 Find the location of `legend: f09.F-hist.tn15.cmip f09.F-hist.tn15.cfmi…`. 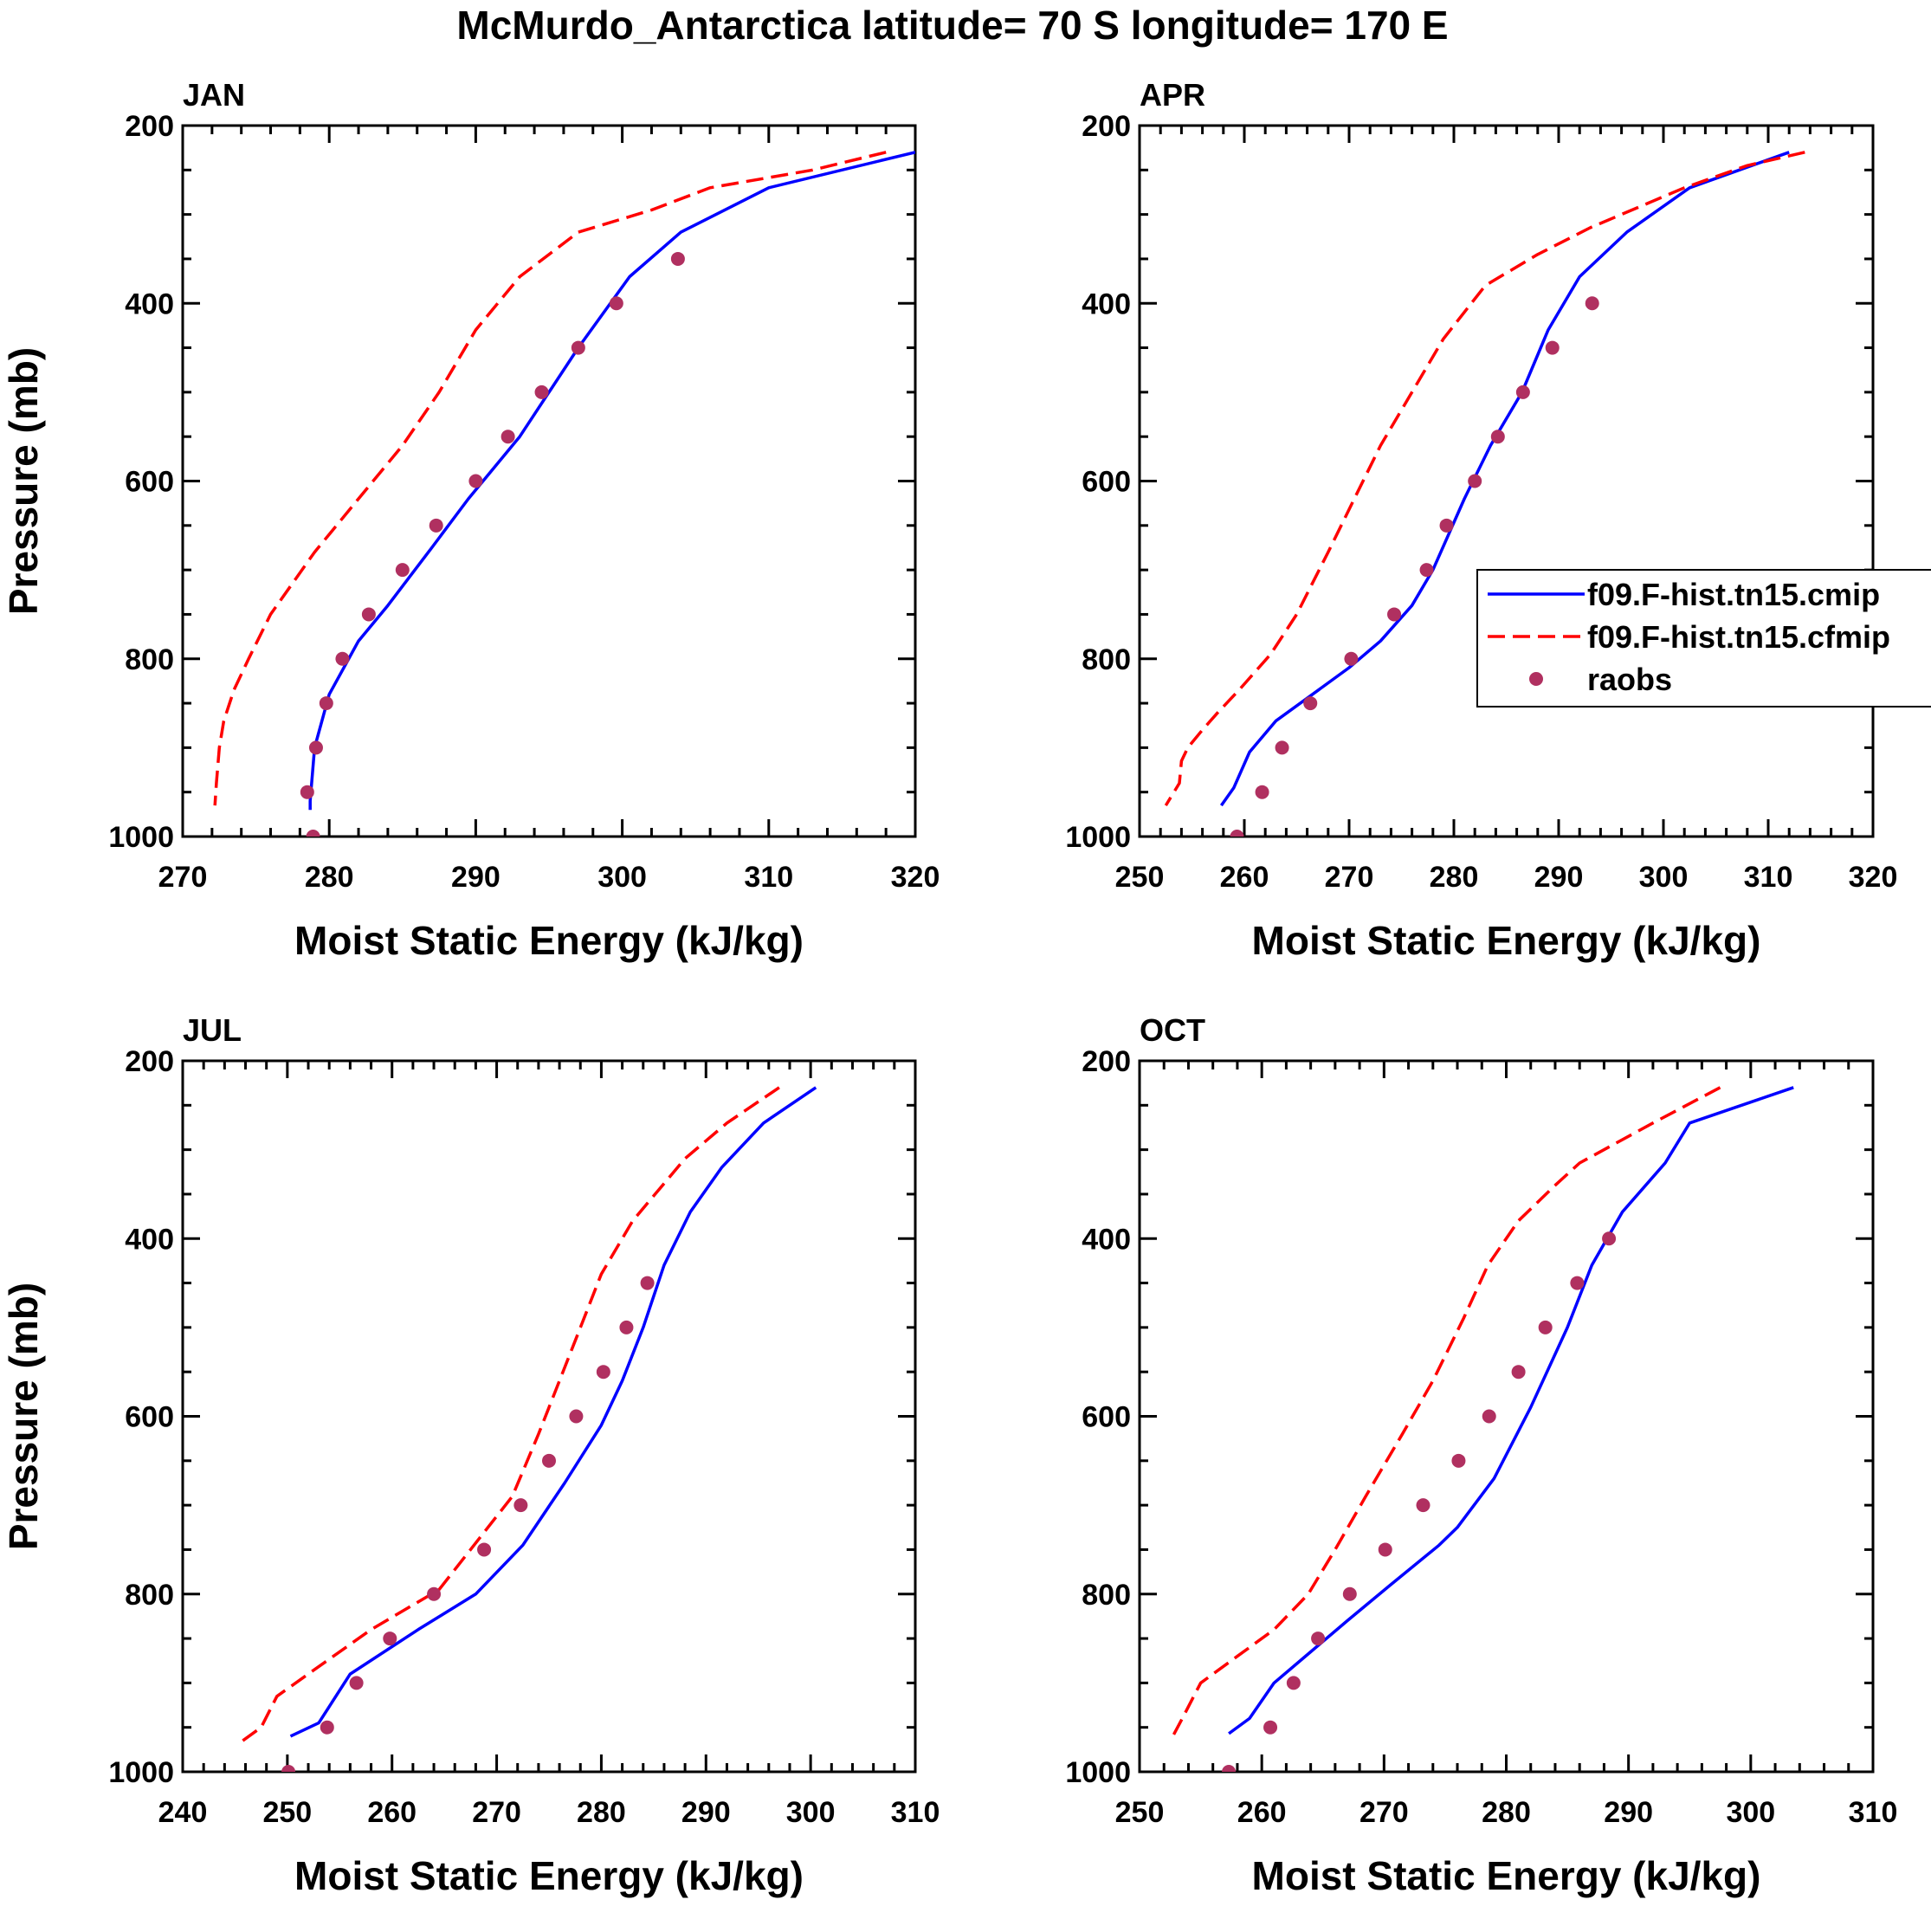

legend: f09.F-hist.tn15.cmip f09.F-hist.tn15.cfmi… is located at coordinates (1703, 638).